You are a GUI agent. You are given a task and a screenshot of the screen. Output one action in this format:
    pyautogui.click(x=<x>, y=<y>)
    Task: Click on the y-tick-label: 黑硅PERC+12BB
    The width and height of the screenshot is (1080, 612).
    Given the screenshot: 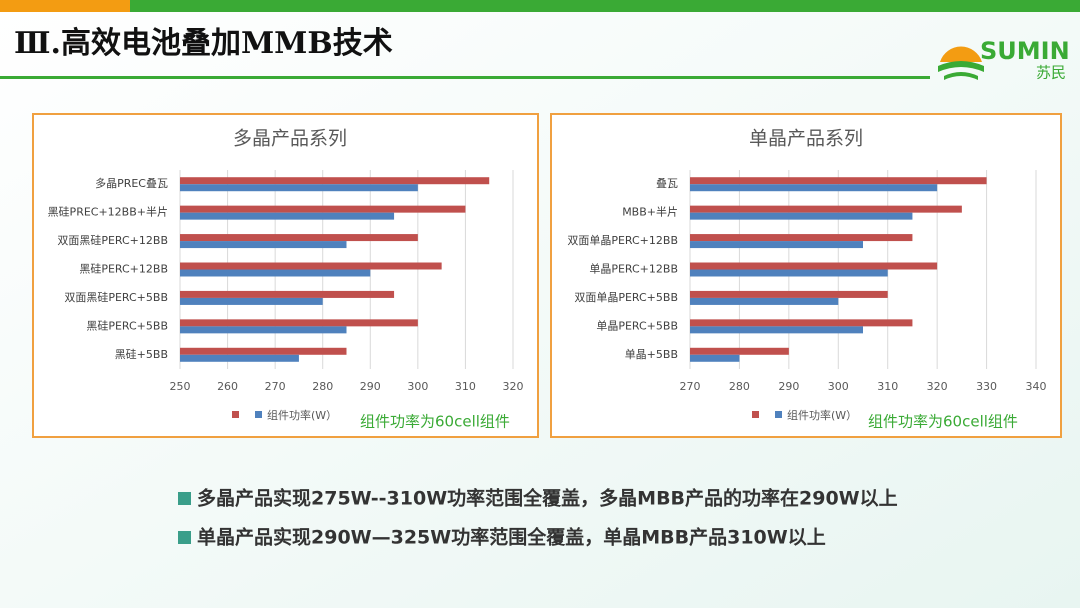 What is the action you would take?
    pyautogui.click(x=123, y=269)
    